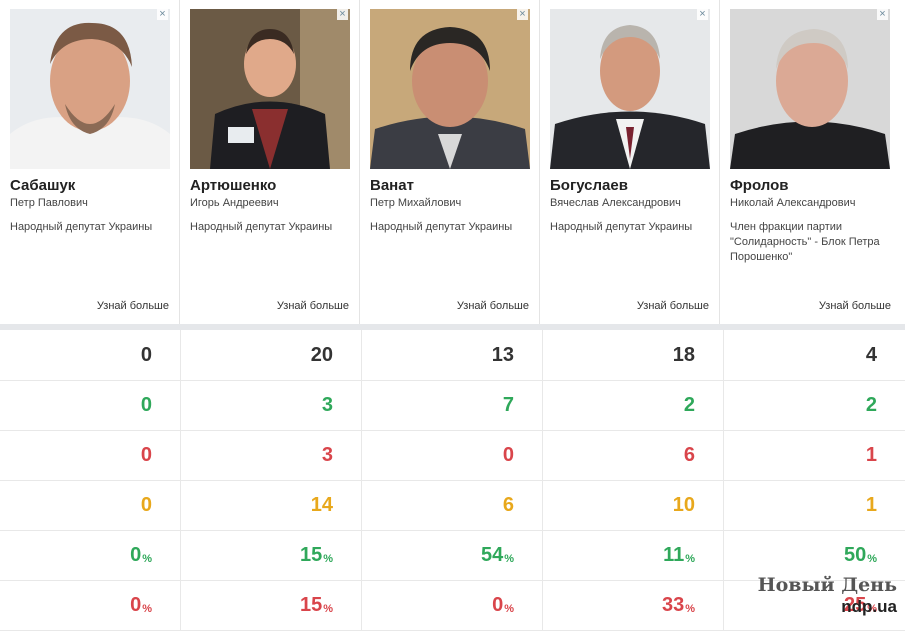 Image resolution: width=905 pixels, height=631 pixels. I want to click on stats-cell: 33%, so click(633, 605).